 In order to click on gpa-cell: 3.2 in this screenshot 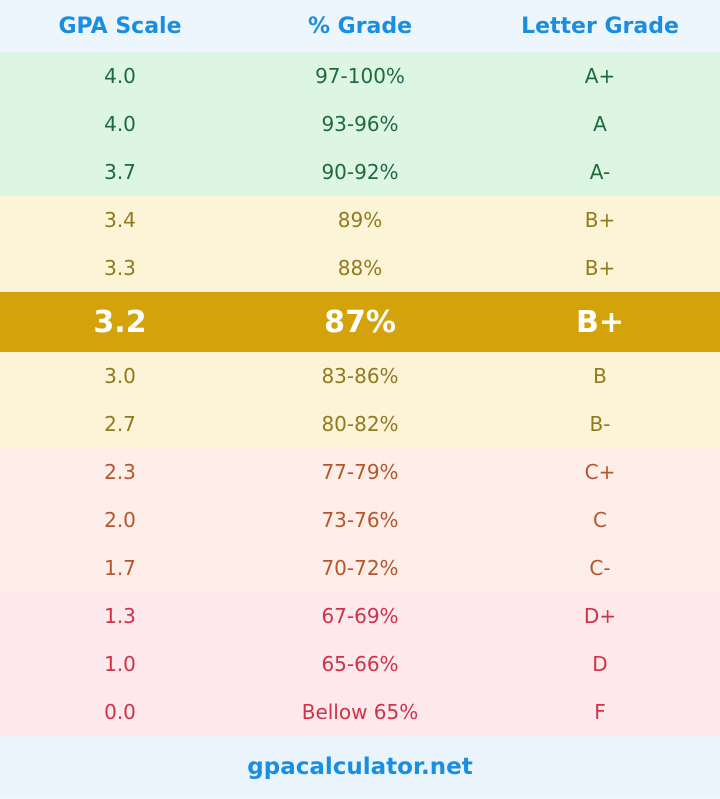, I will do `click(120, 322)`.